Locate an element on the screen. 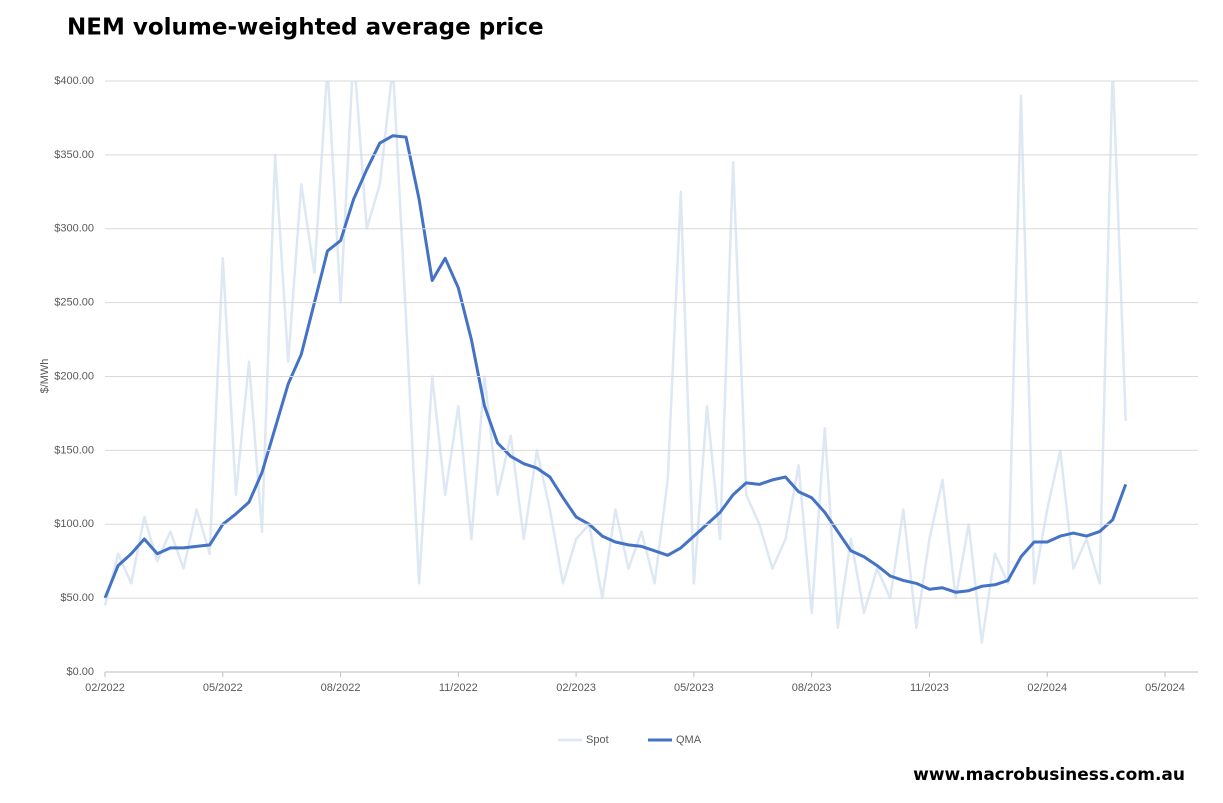  y-tick-label: $0.00 is located at coordinates (80, 672).